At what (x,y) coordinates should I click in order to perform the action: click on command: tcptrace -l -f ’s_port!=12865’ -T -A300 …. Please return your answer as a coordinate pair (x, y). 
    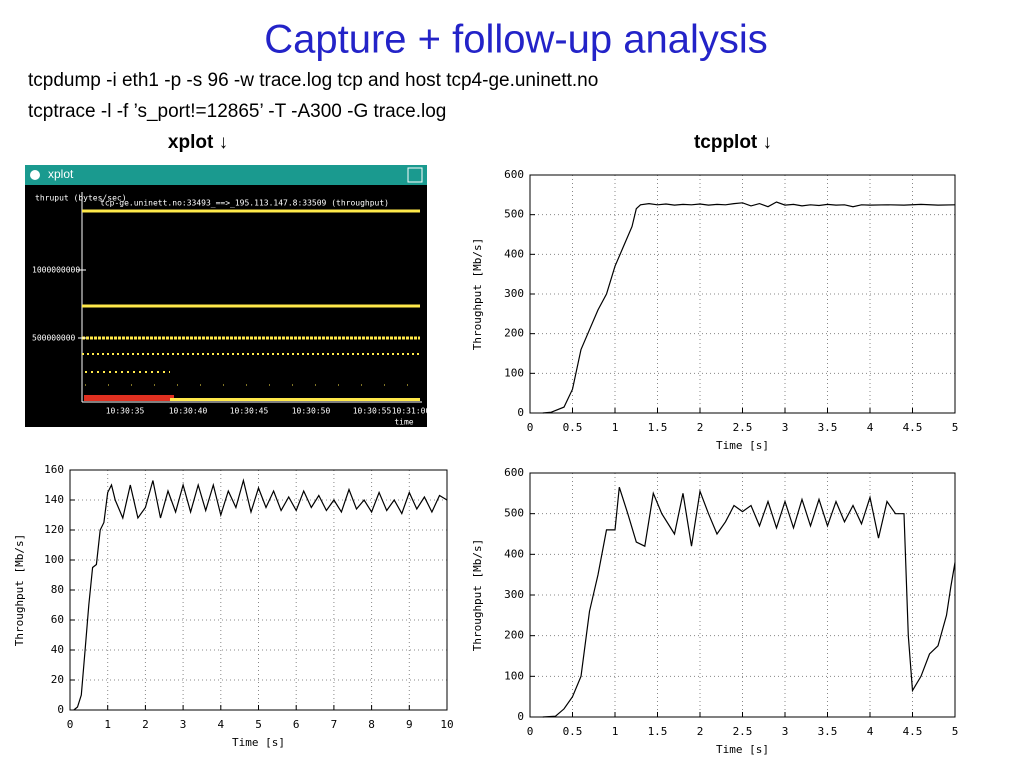
    Looking at the image, I should click on (237, 111).